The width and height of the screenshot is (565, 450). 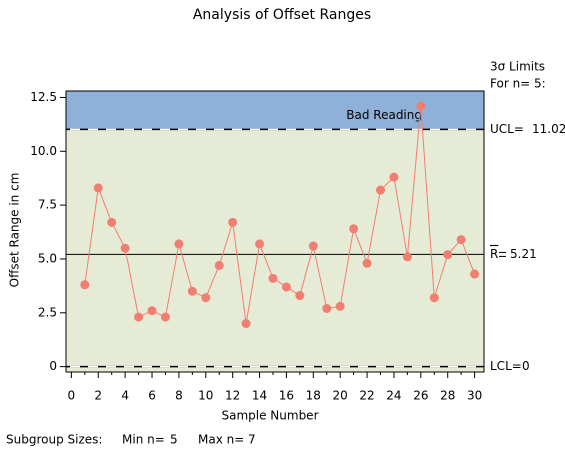 I want to click on x-tick-label: 10, so click(x=205, y=396).